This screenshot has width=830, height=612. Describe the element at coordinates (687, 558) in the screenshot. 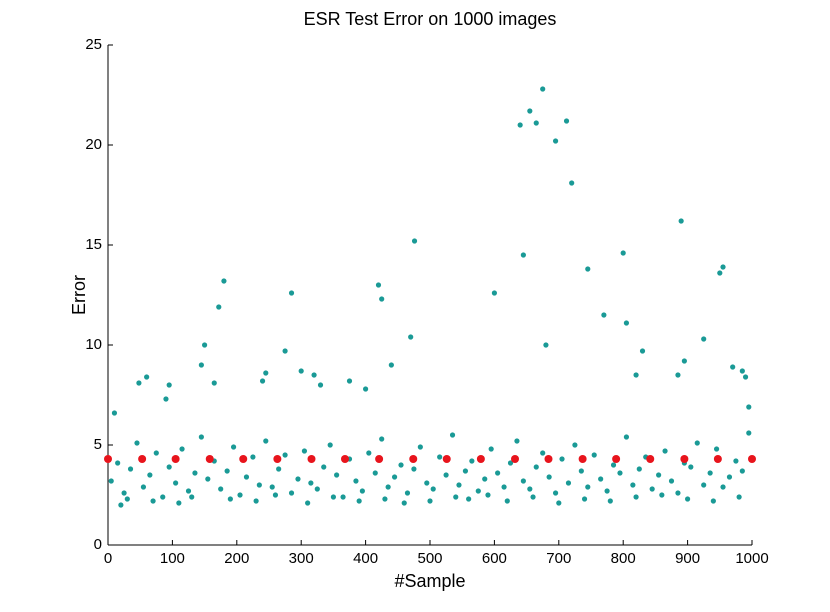

I see `x-tick-label: 900` at that location.